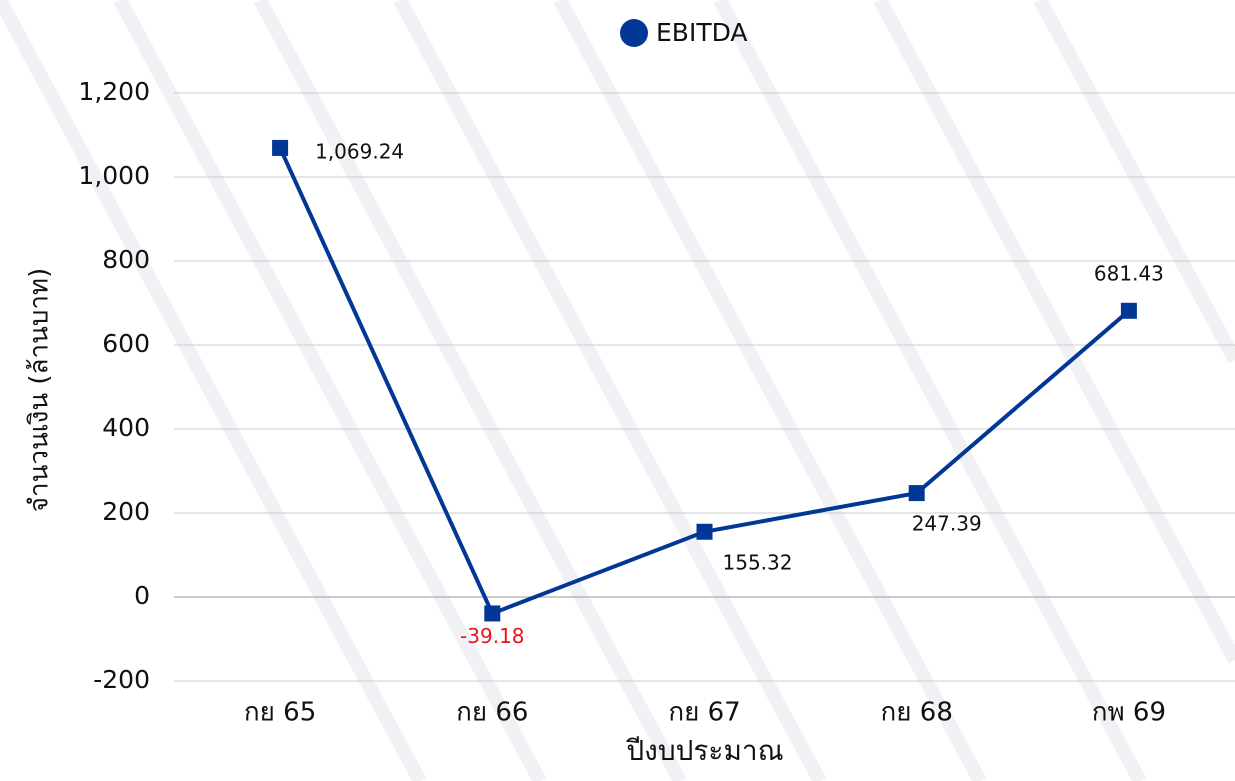  I want to click on legend-marker, so click(634, 33).